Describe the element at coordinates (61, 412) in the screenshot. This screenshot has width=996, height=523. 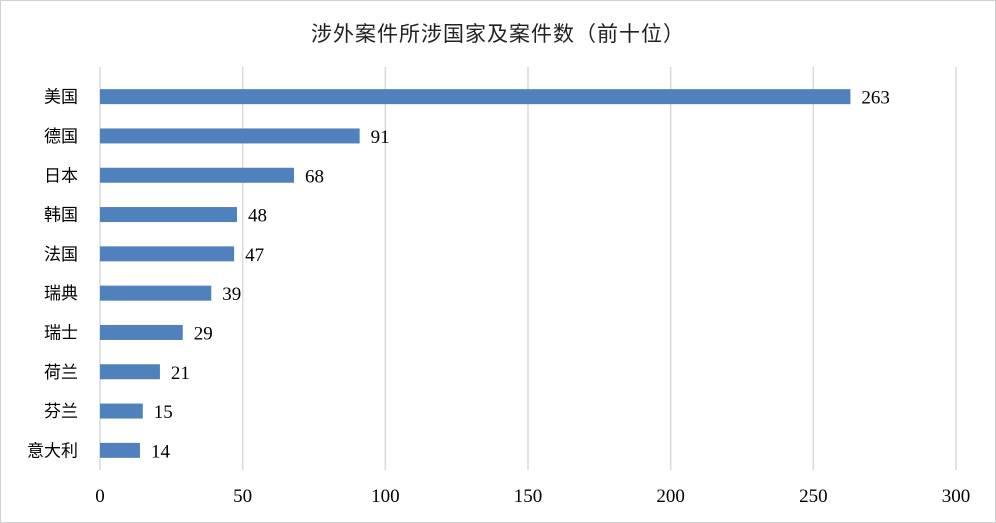
I see `category-label: 芬兰` at that location.